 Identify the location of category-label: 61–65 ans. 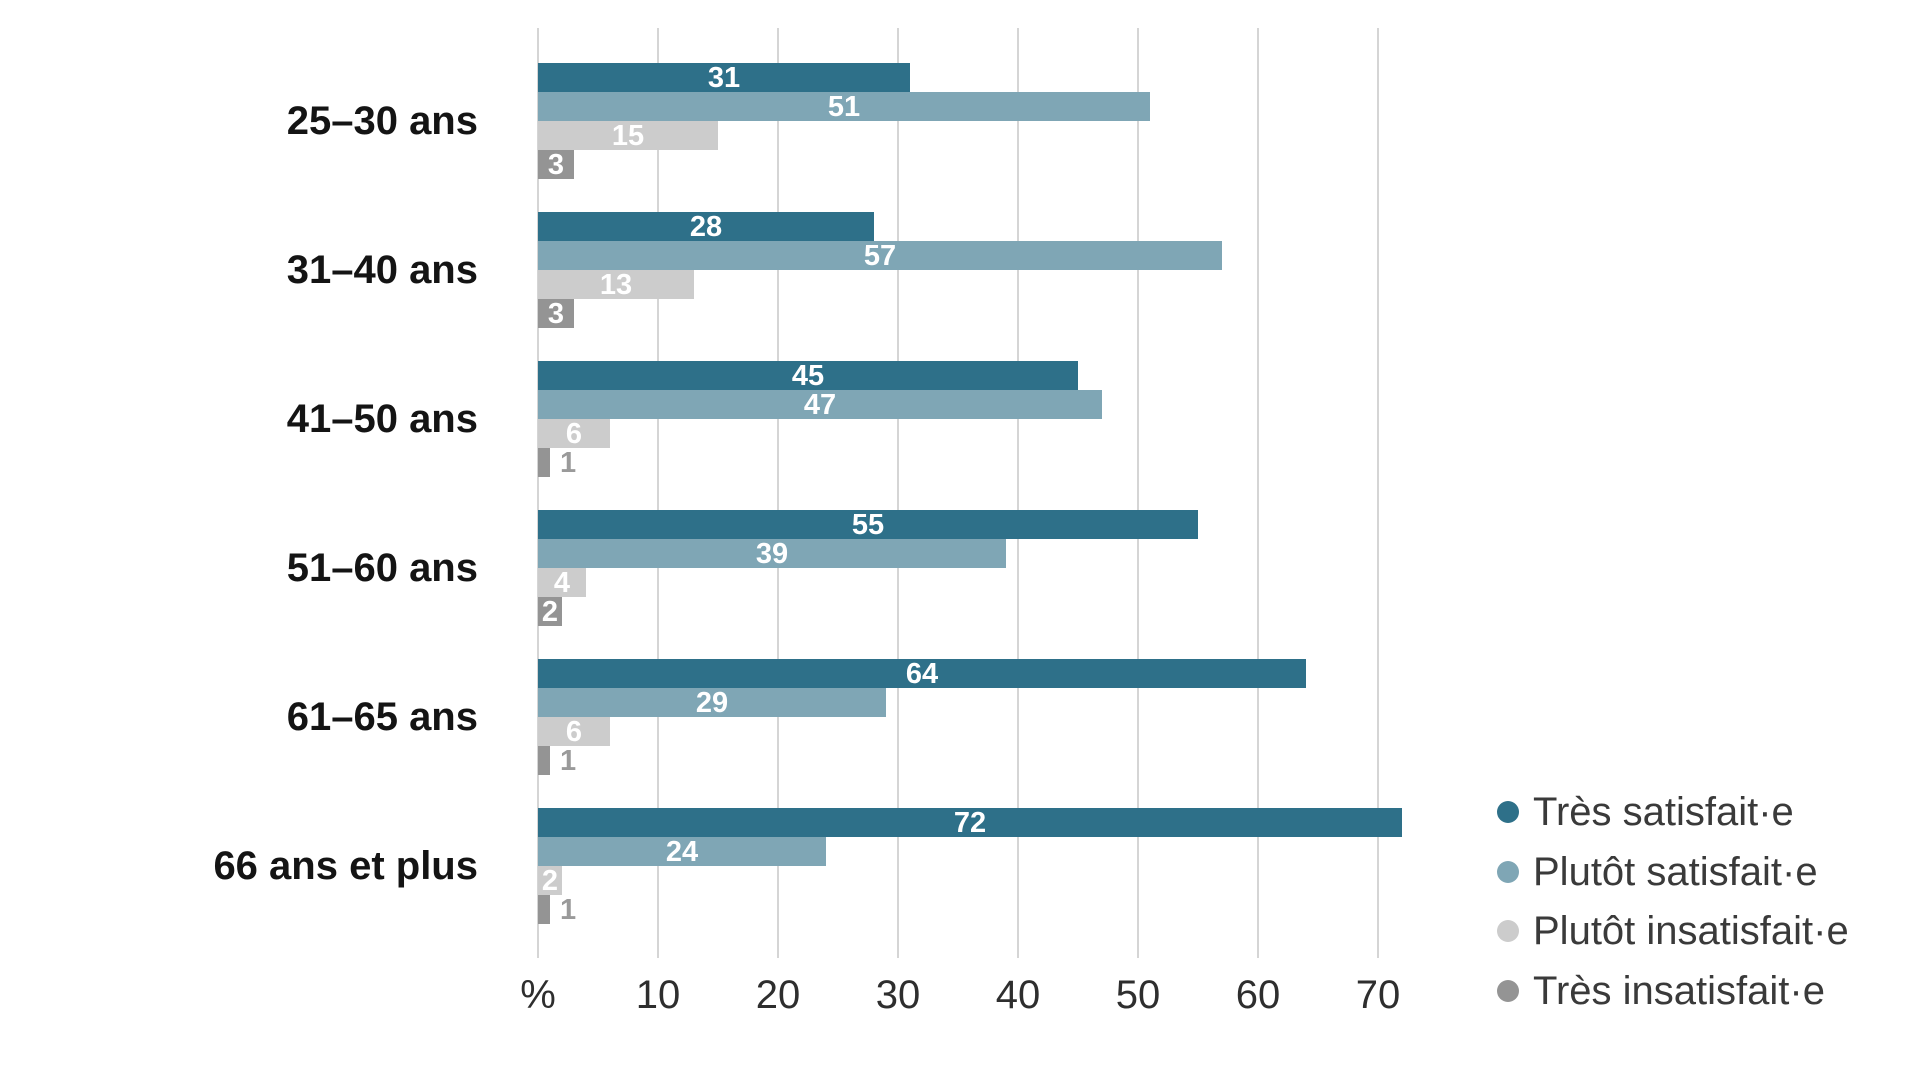
(382, 717).